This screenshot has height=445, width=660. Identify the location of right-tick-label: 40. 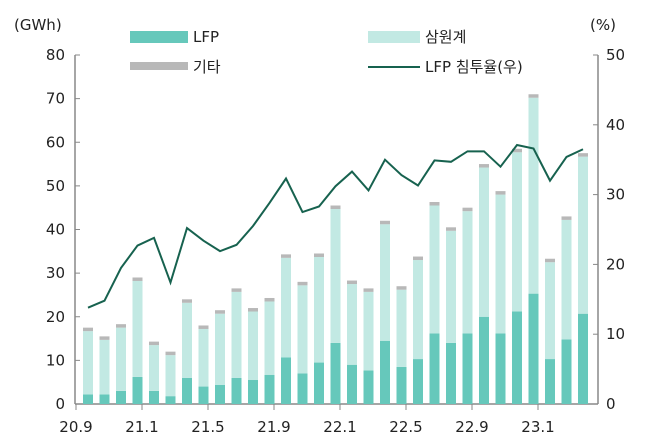
(615, 125).